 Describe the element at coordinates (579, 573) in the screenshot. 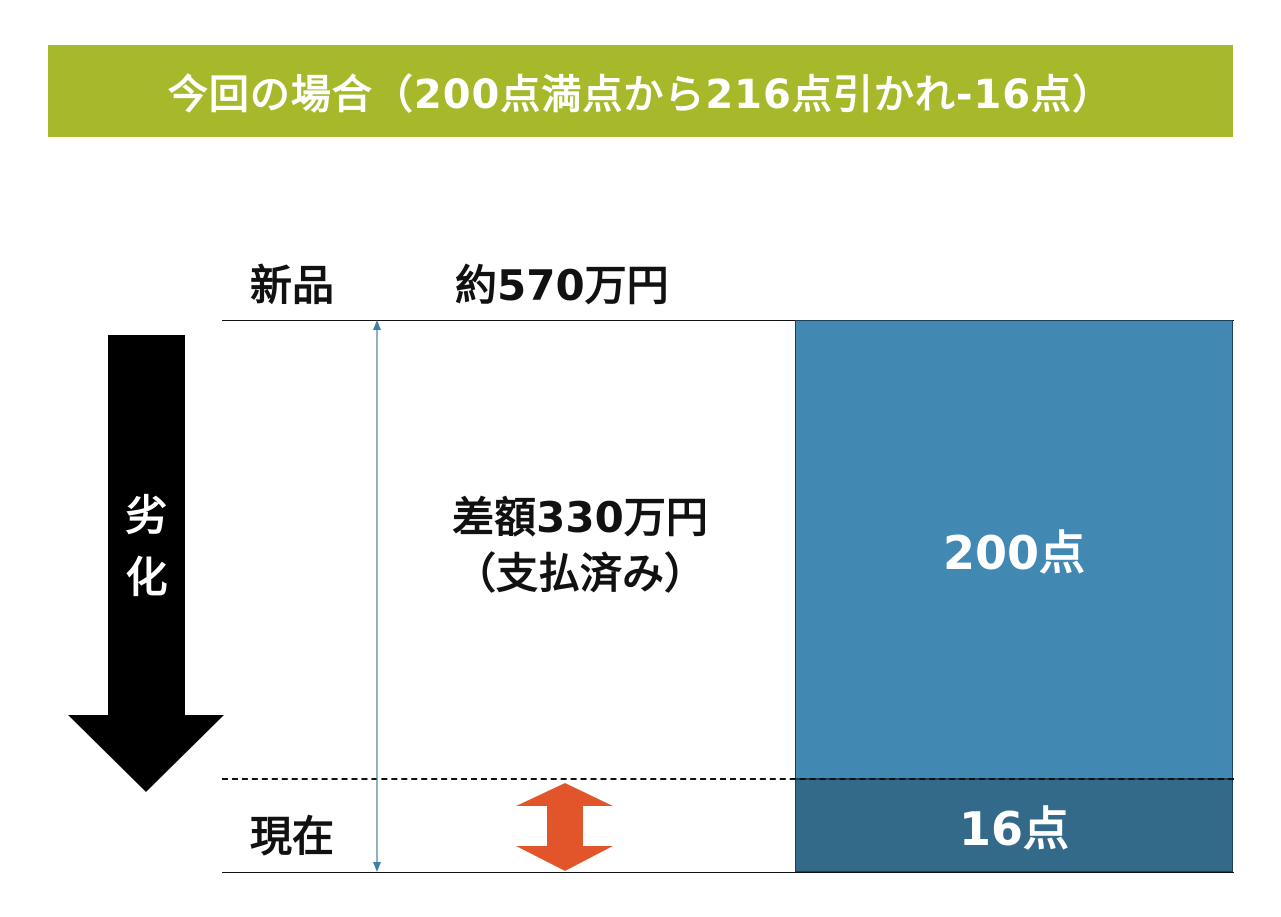

I see `difference-note: （支払済み）` at that location.